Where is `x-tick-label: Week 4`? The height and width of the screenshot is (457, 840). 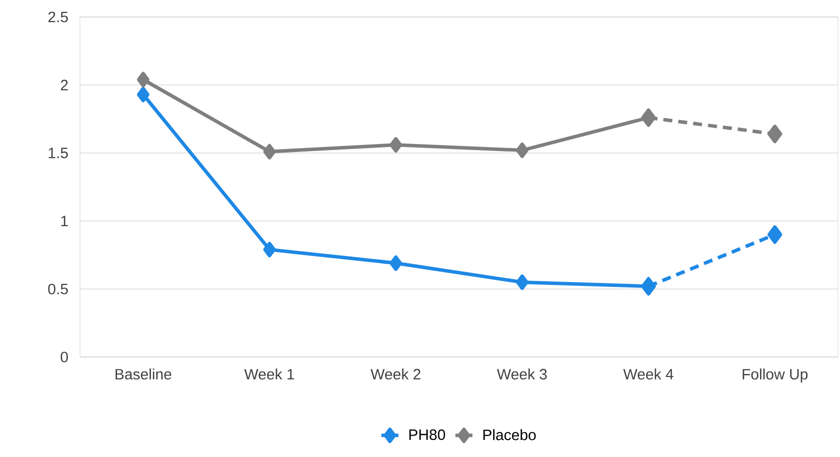
x-tick-label: Week 4 is located at coordinates (648, 374).